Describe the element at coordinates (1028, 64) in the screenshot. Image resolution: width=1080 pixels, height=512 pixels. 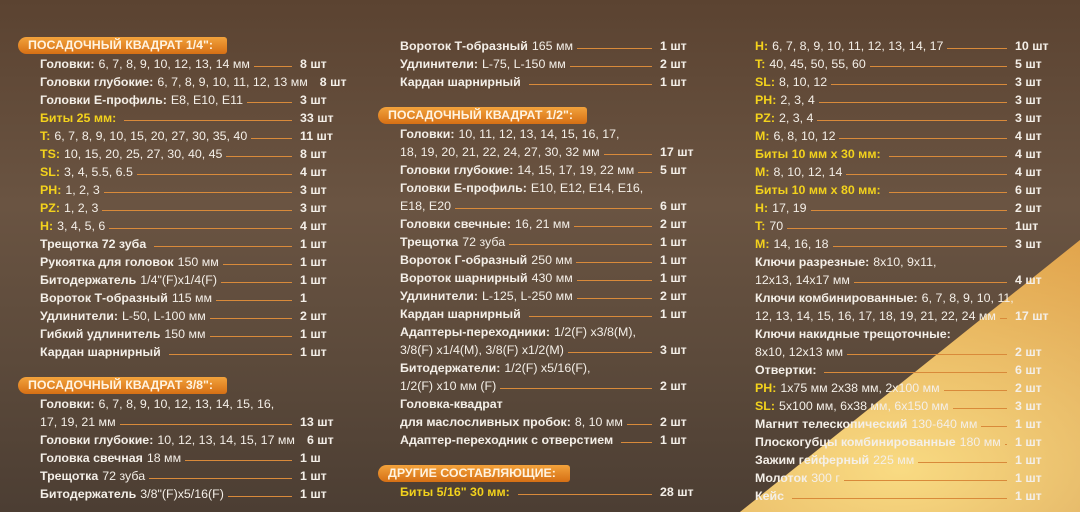
I see `item-quantity: 5 шт` at that location.